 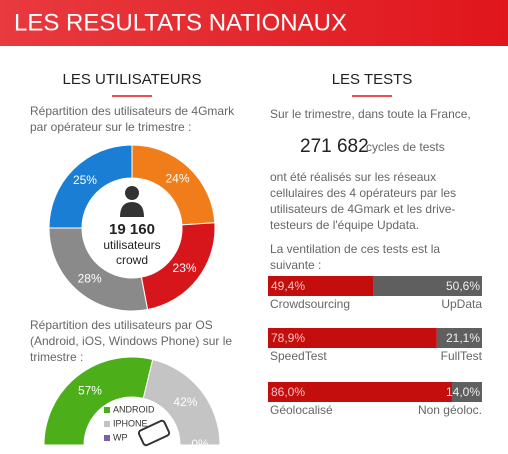 What do you see at coordinates (295, 265) in the screenshot?
I see `text-line: suivante :` at bounding box center [295, 265].